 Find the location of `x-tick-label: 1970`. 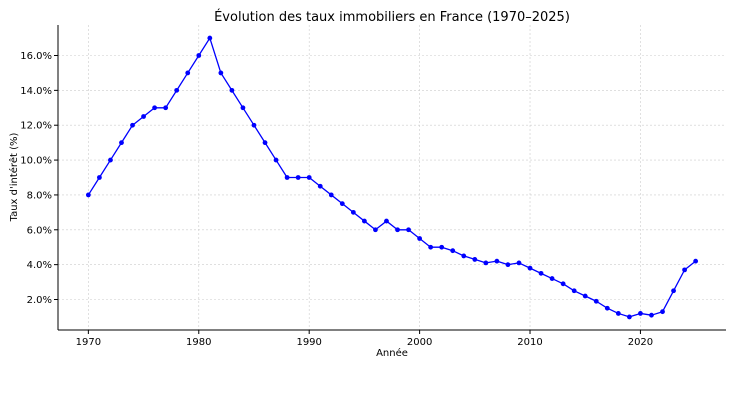

x-tick-label: 1970 is located at coordinates (88, 342).